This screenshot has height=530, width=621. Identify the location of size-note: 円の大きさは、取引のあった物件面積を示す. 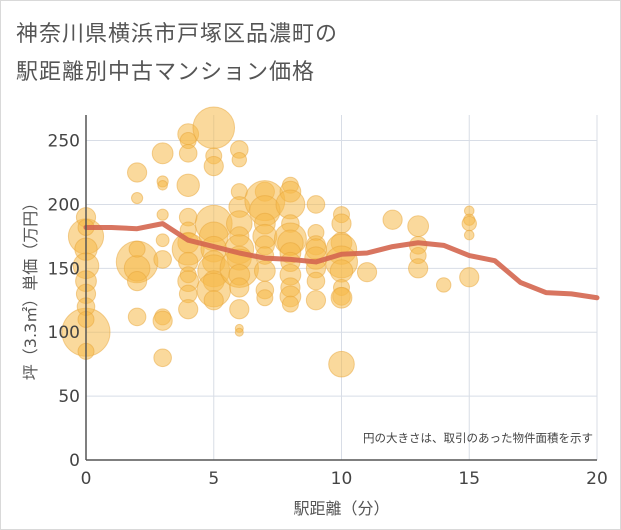
(478, 438).